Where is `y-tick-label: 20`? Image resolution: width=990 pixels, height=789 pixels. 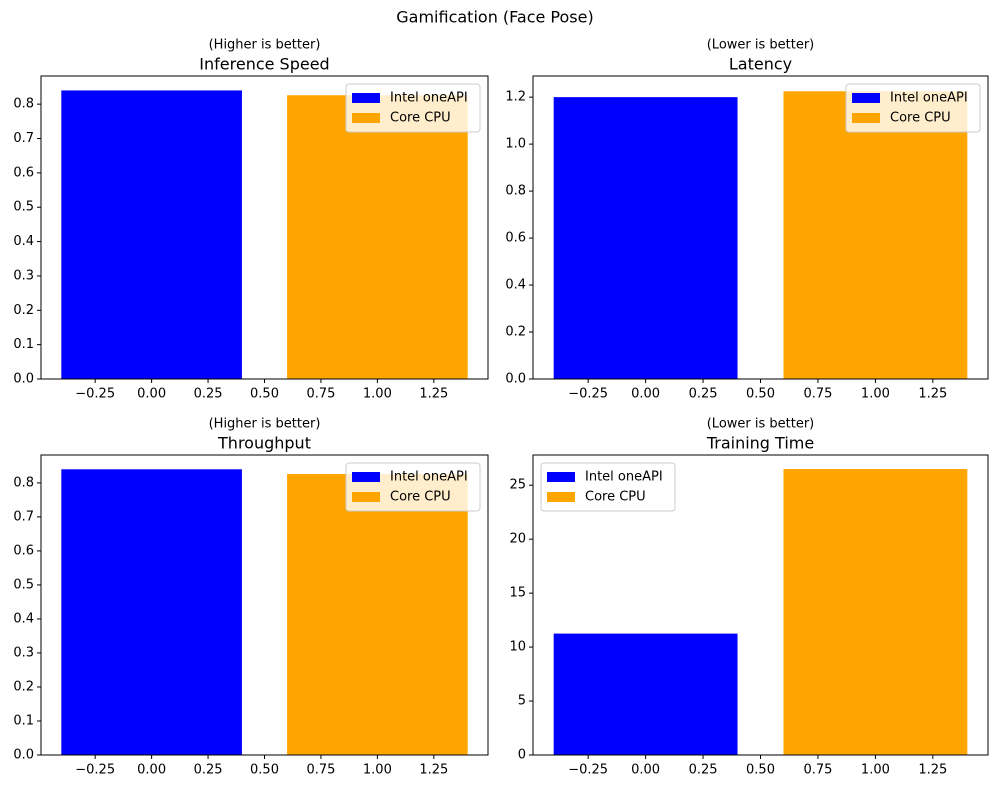 y-tick-label: 20 is located at coordinates (517, 539).